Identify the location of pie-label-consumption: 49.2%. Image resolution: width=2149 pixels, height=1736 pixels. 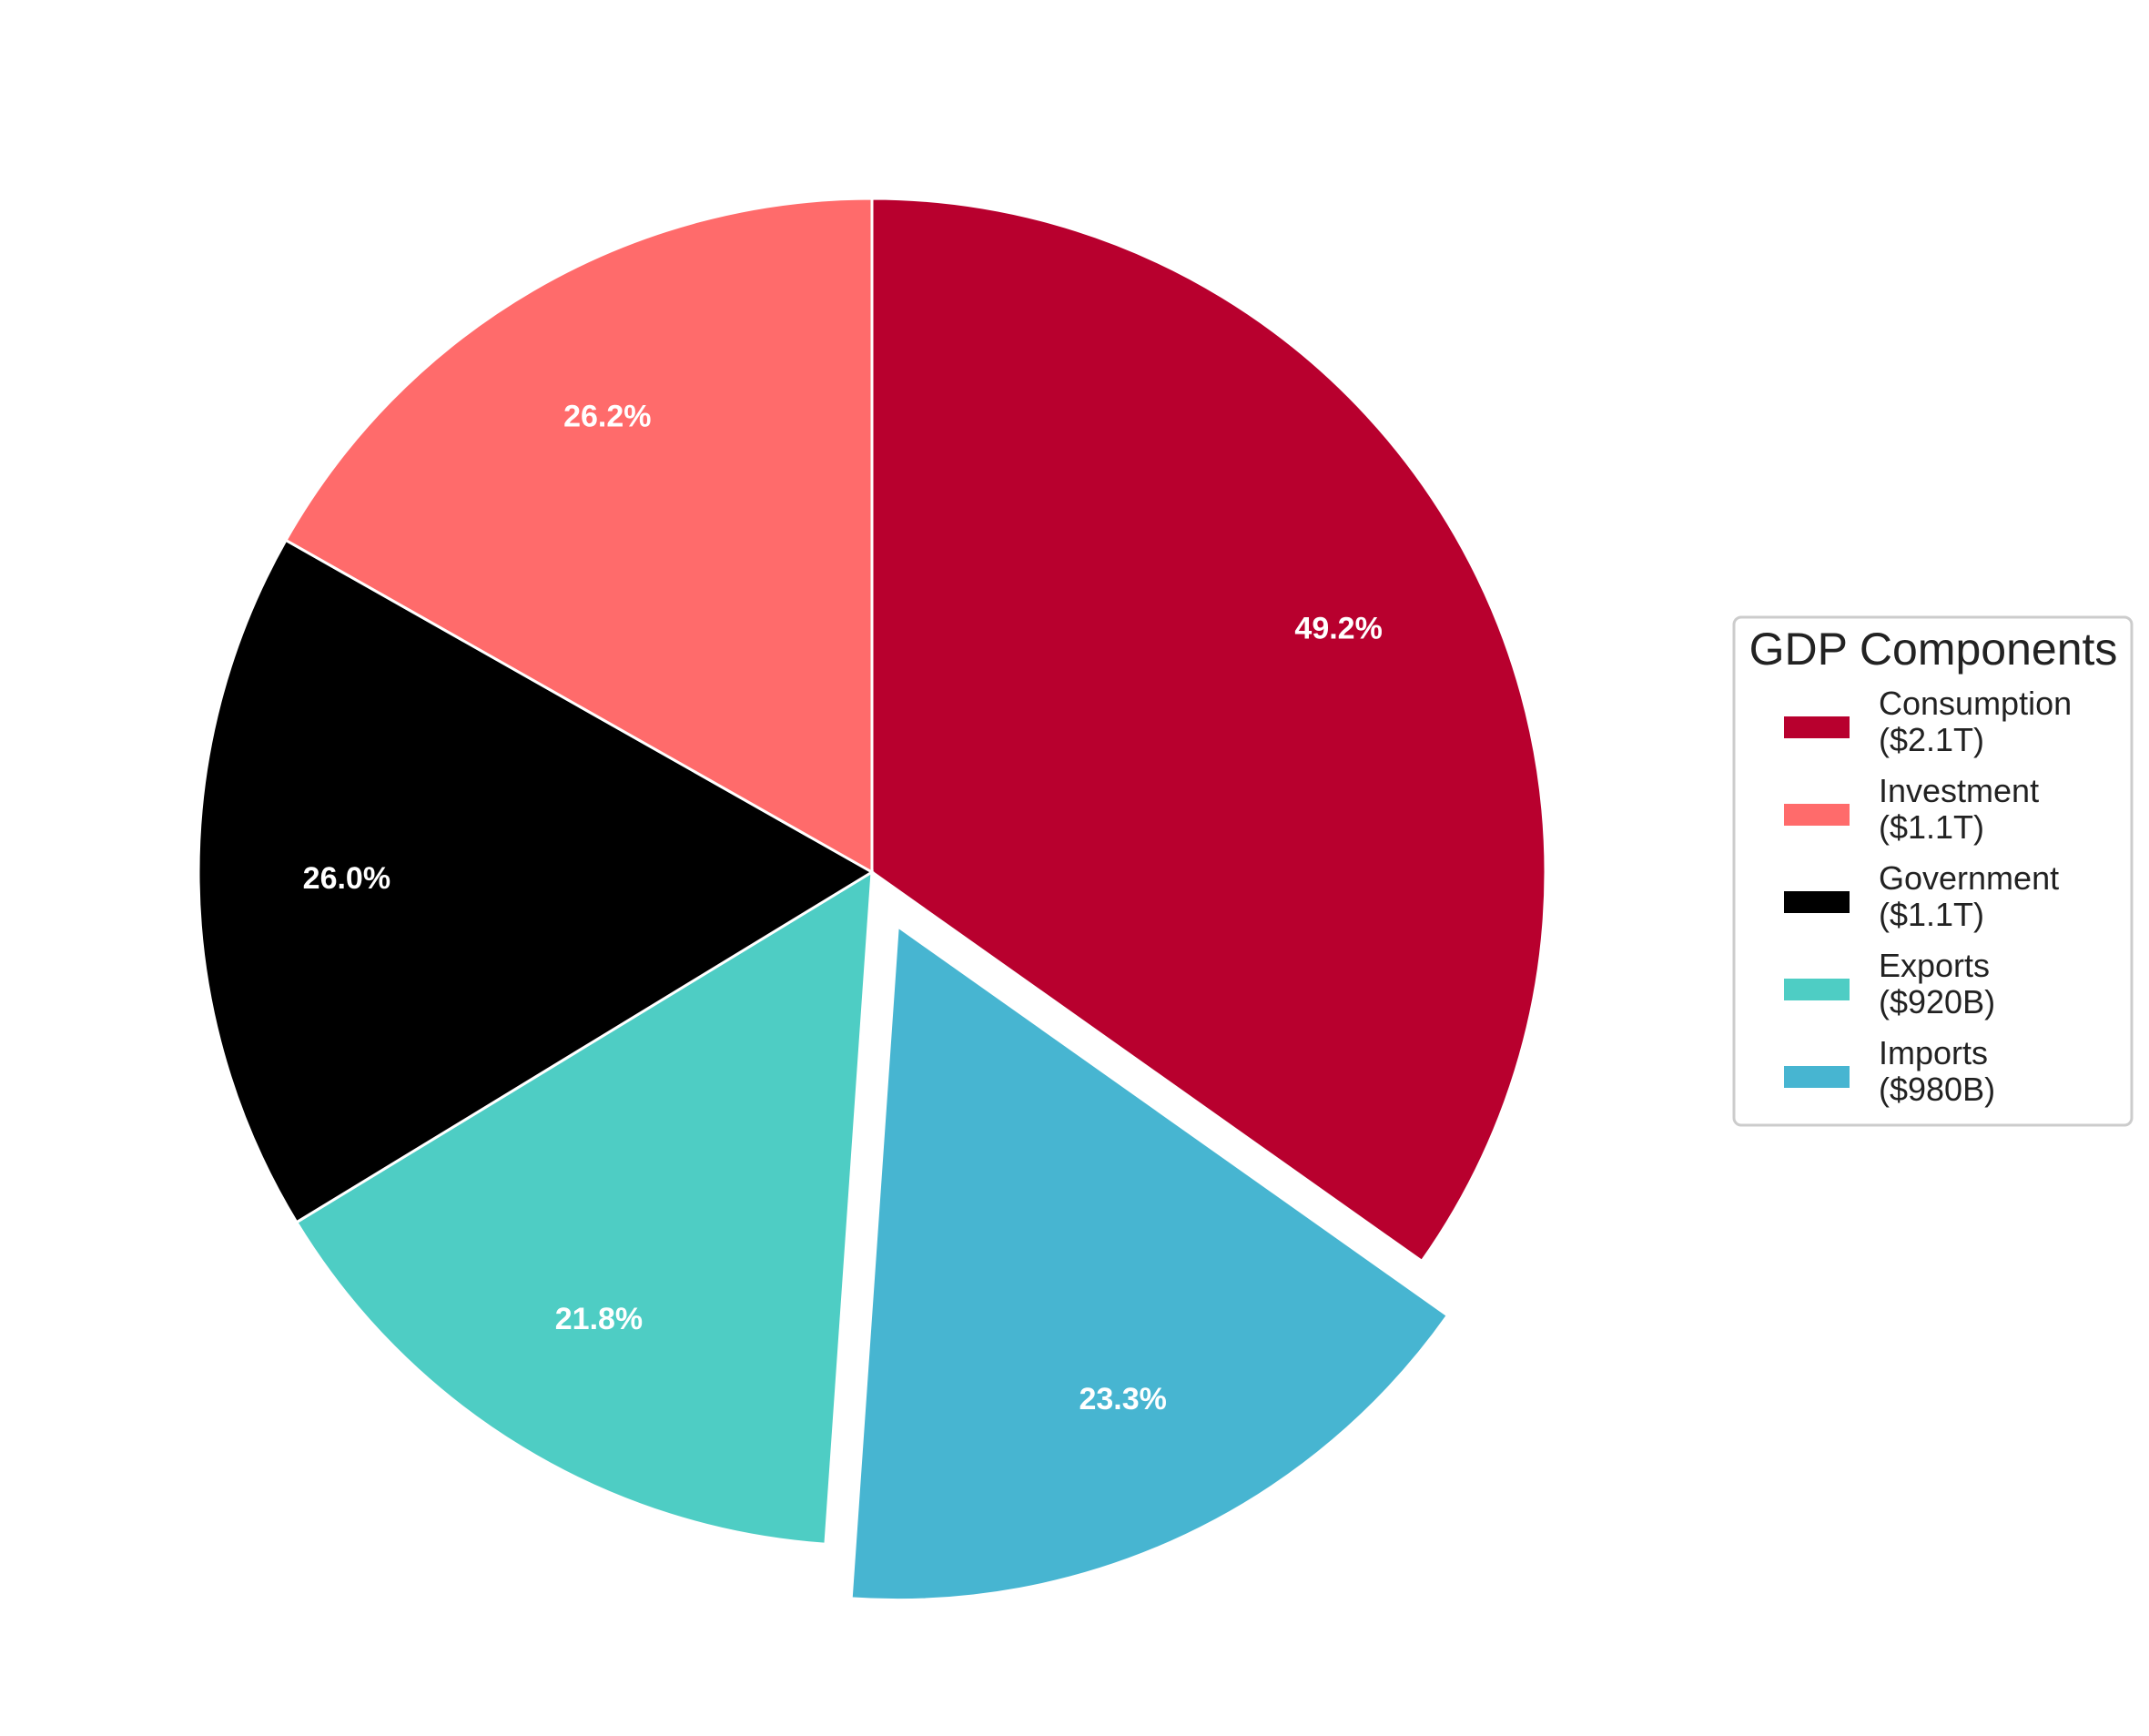
(1338, 629).